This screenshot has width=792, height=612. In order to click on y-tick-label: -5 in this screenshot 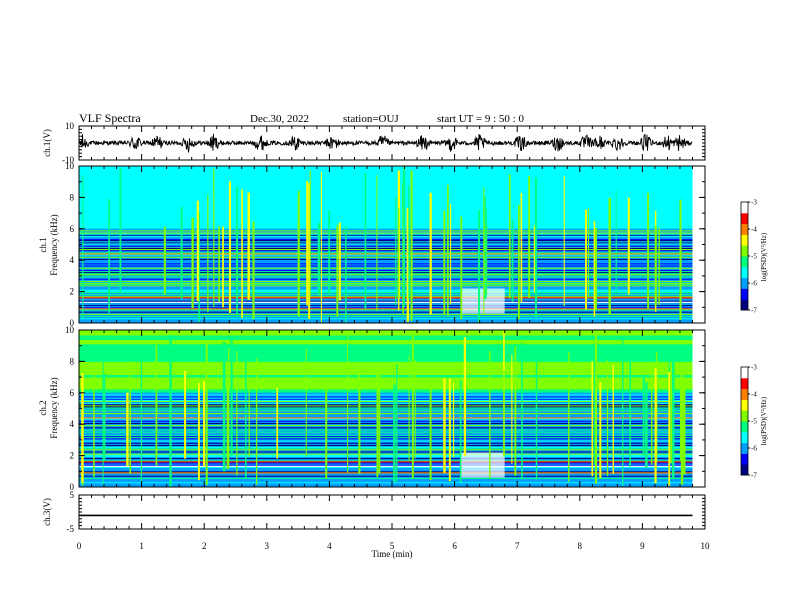, I will do `click(71, 529)`.